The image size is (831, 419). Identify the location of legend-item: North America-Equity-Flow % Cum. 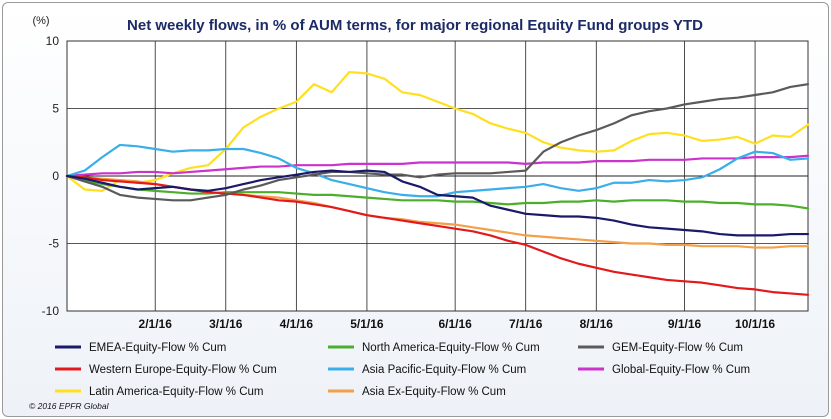
(434, 348).